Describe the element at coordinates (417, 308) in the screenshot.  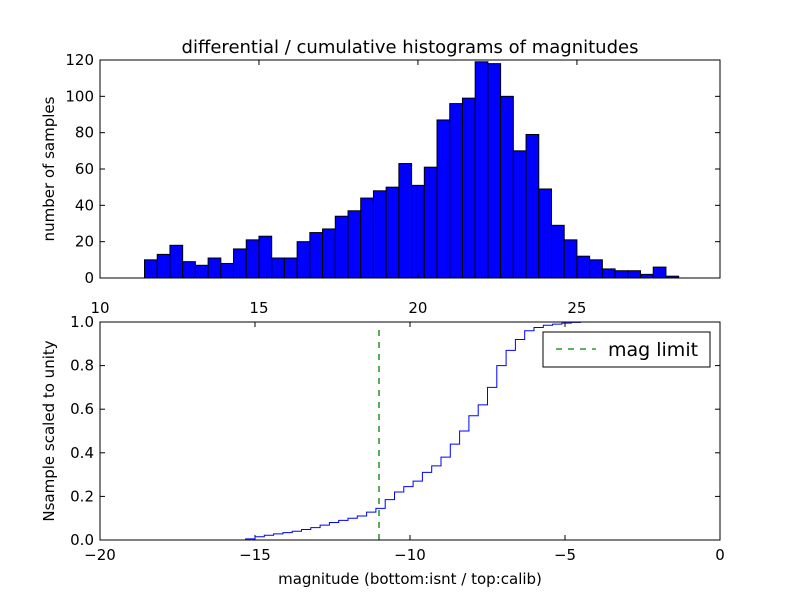
I see `top-x-tick-label: 20` at that location.